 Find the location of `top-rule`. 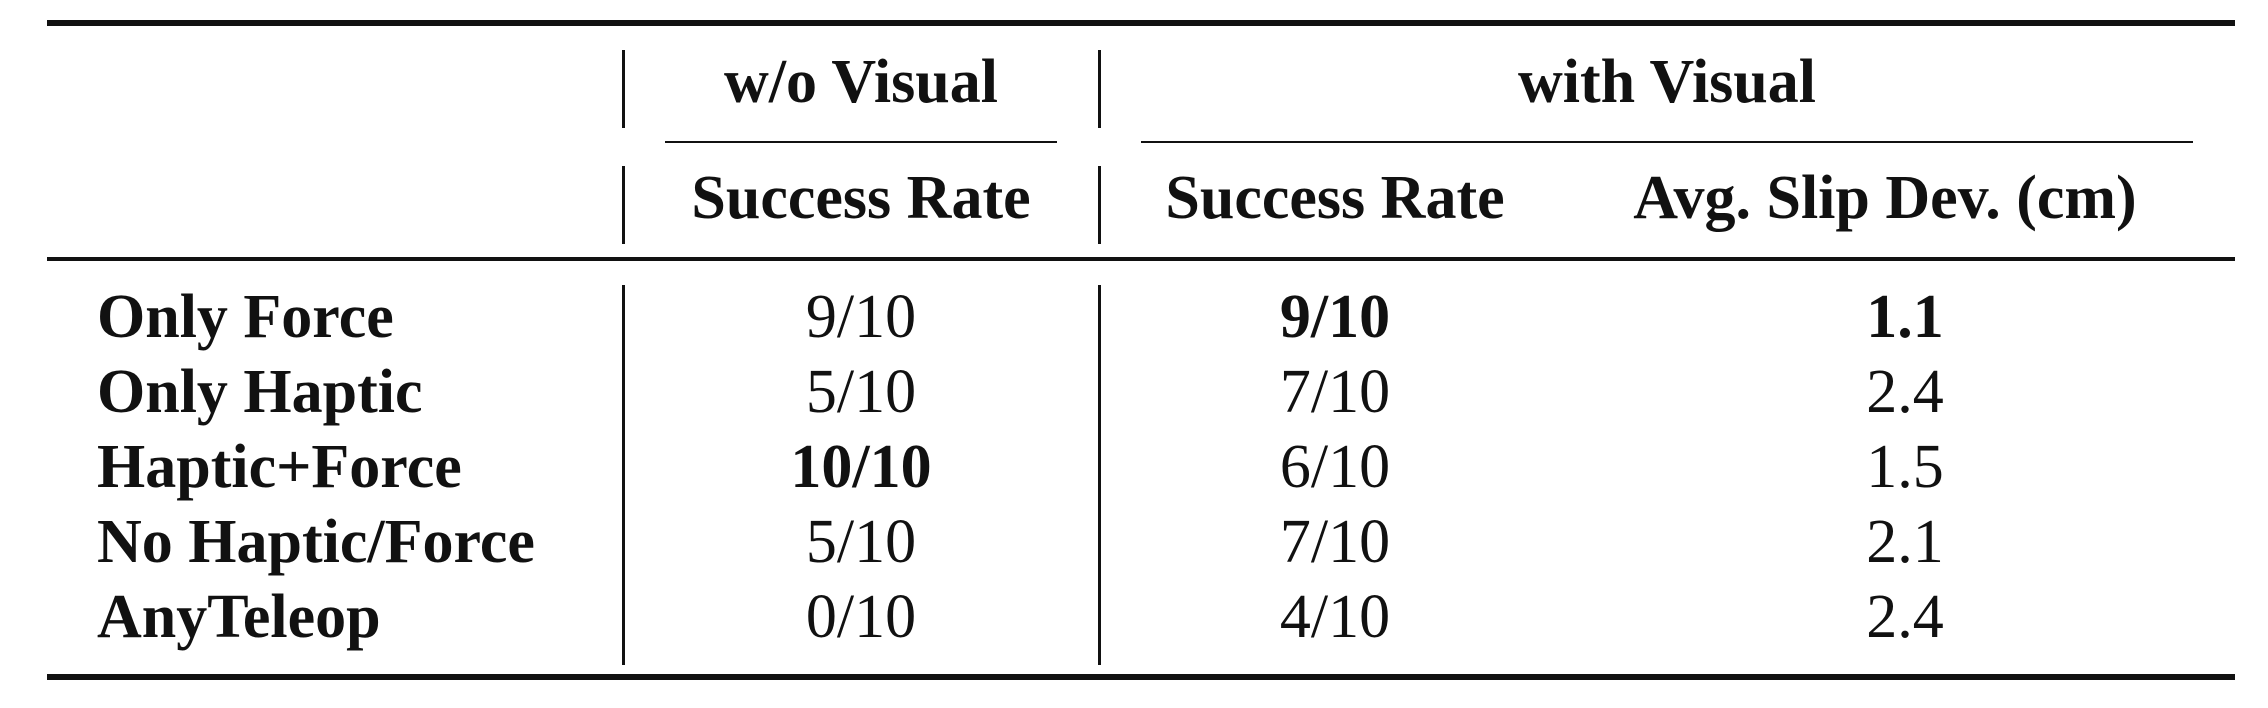

top-rule is located at coordinates (1141, 23).